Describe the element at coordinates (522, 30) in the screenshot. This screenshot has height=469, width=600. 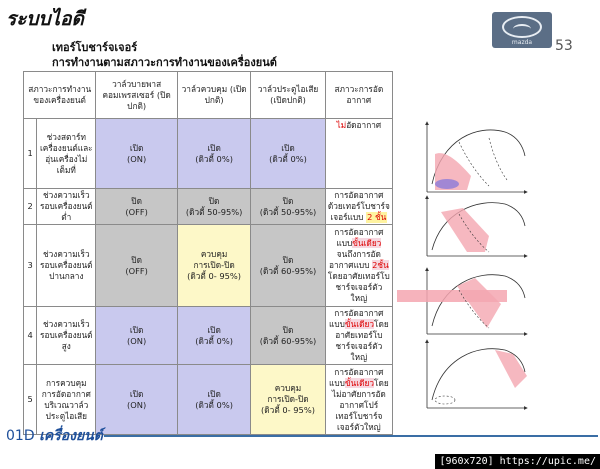
I see `mazda-logo: mazda` at that location.